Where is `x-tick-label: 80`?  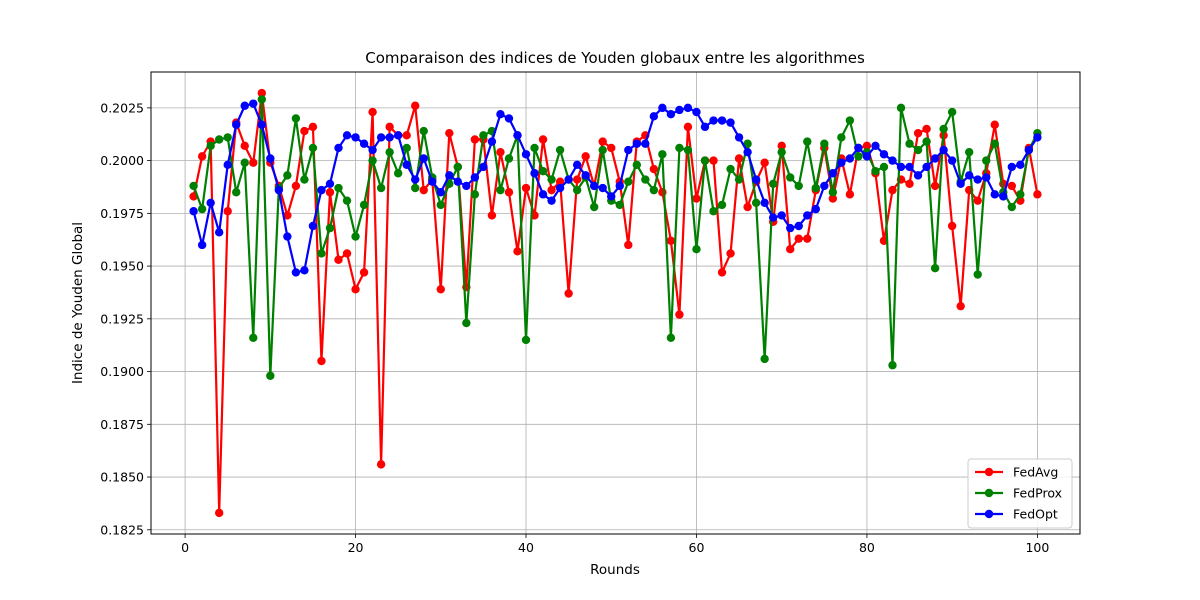 x-tick-label: 80 is located at coordinates (867, 547).